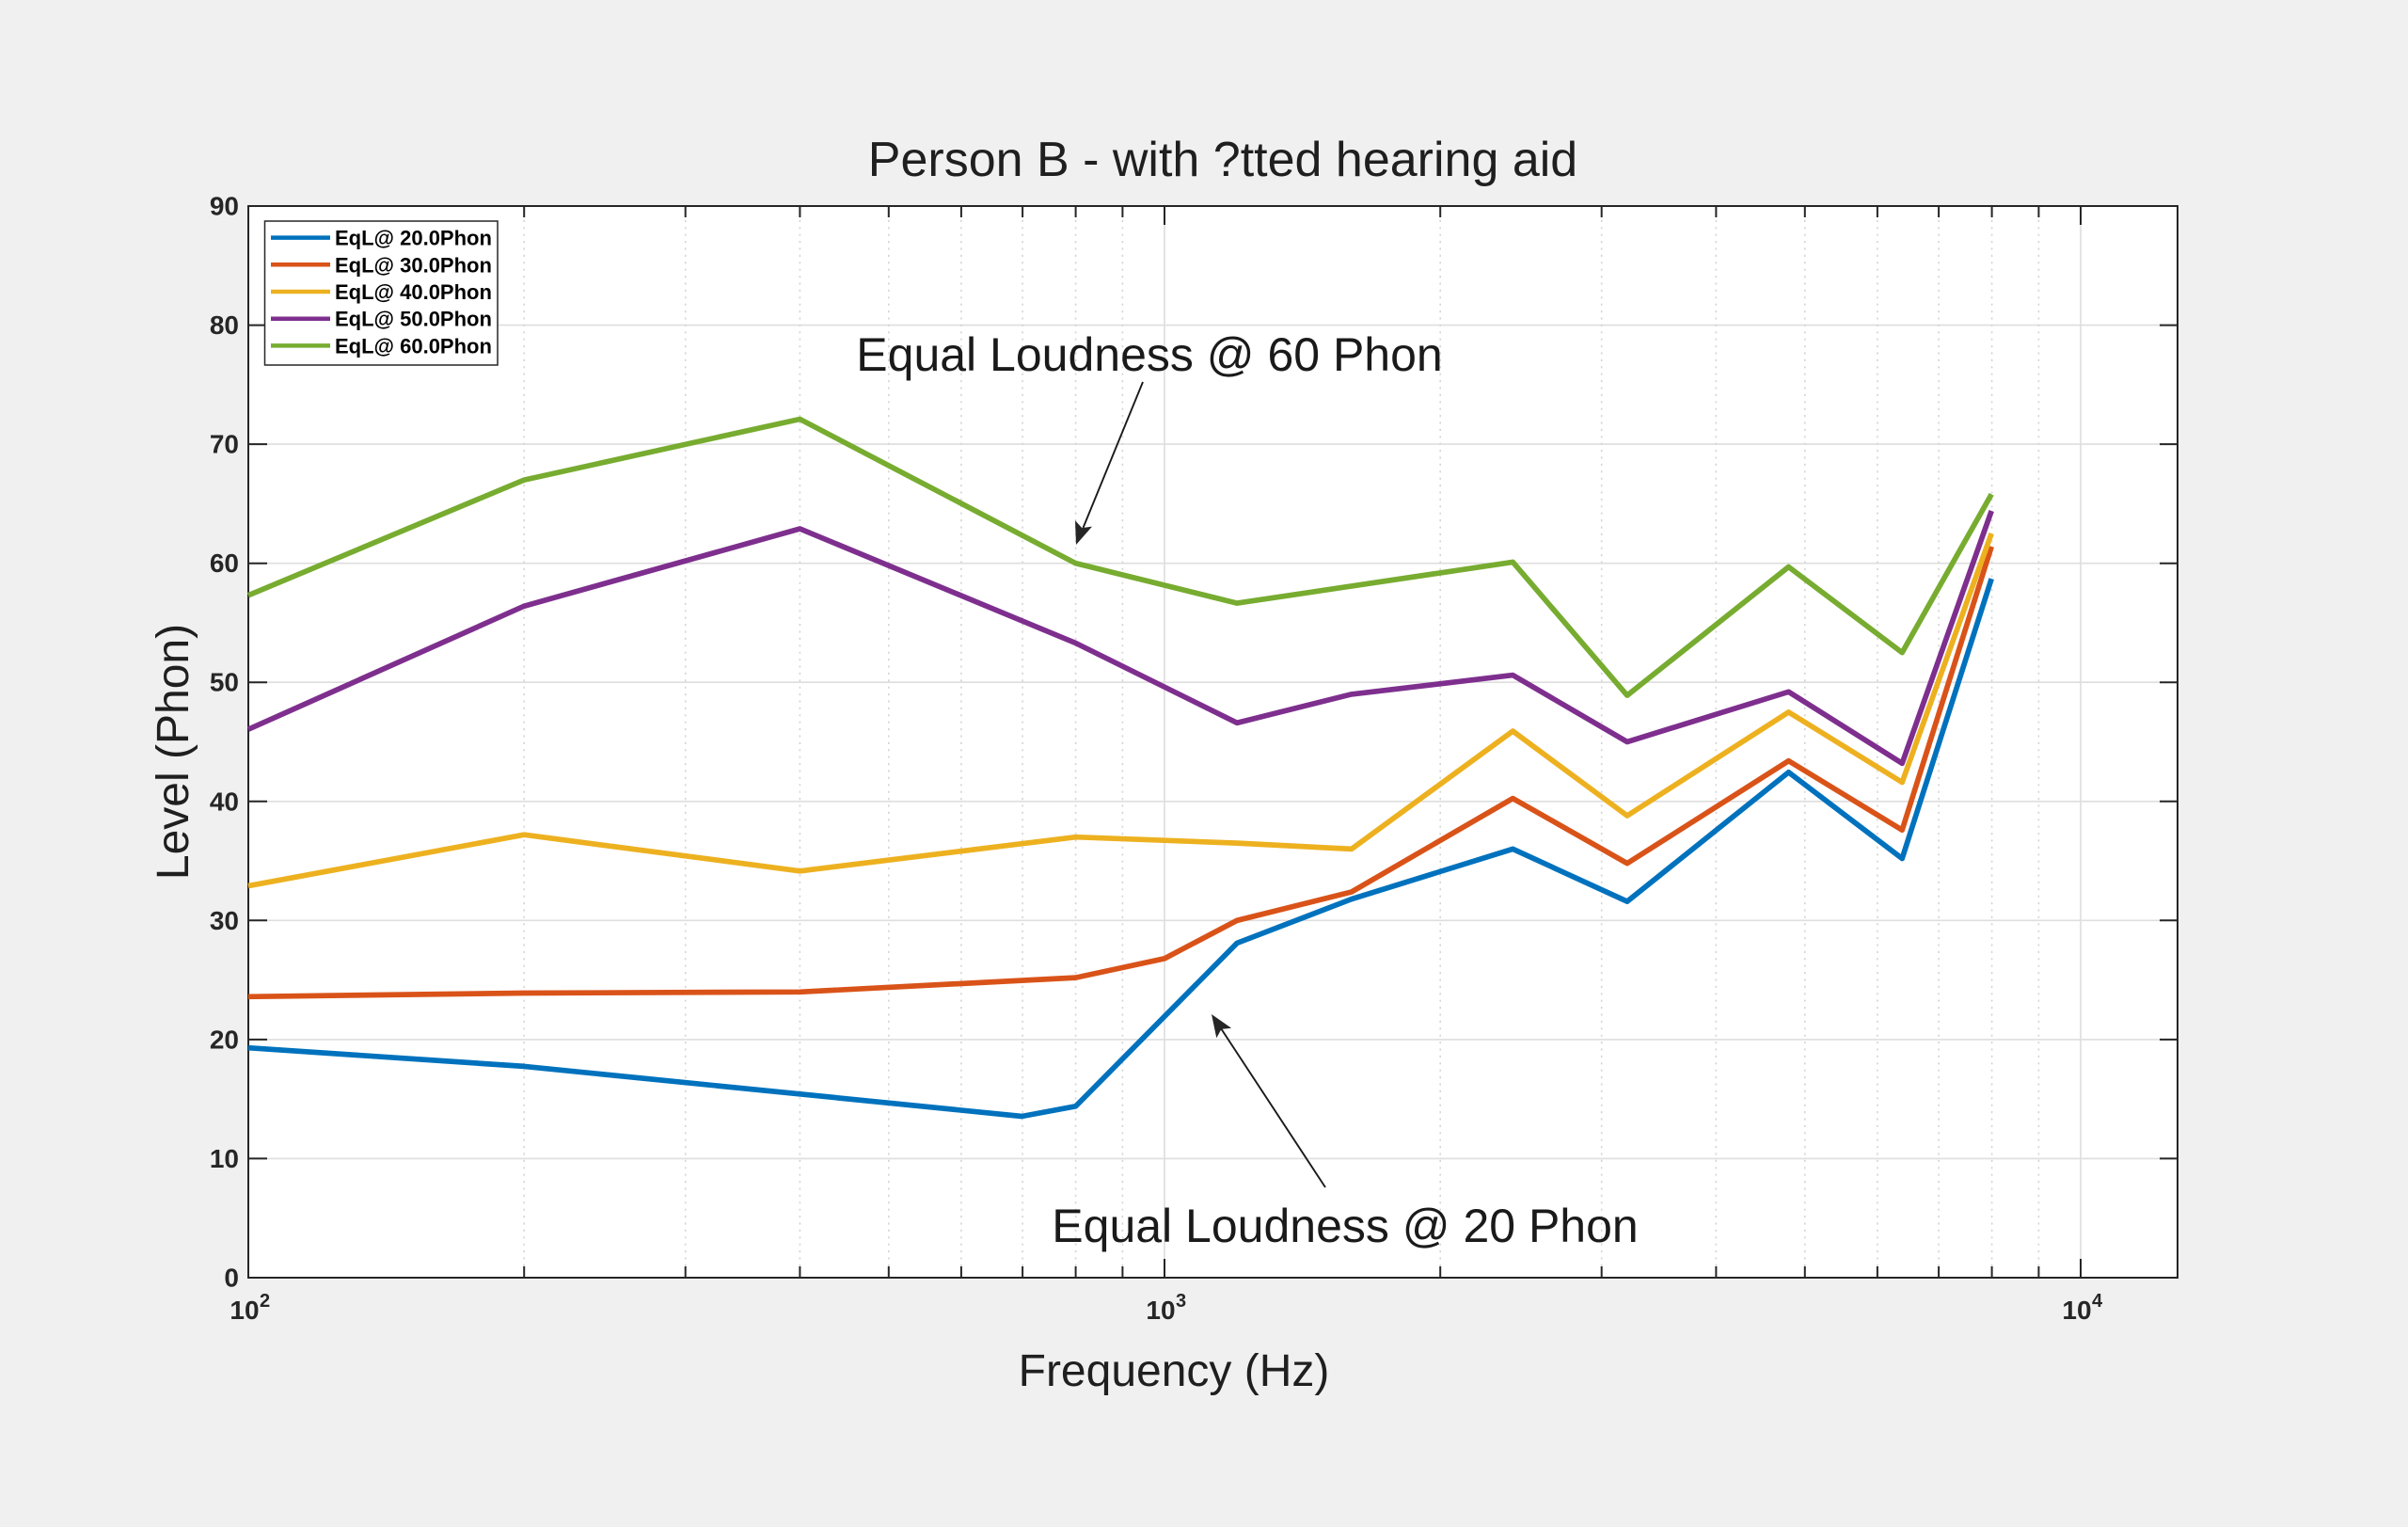  I want to click on svg-text: Equal Loudness @ 60 Phon, so click(1149, 354).